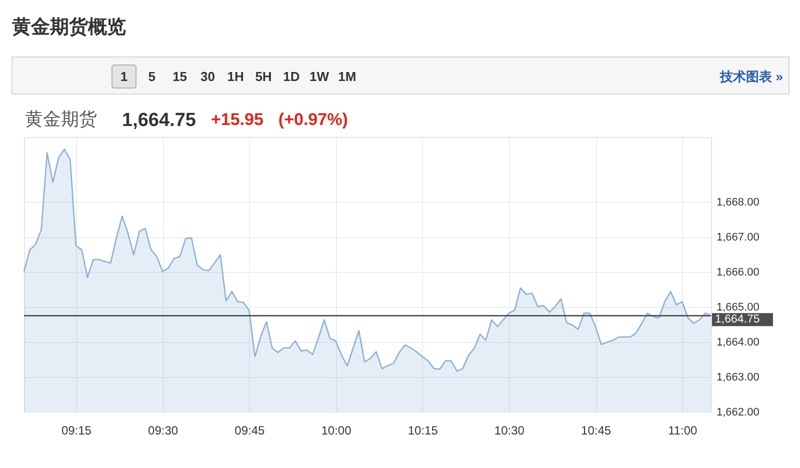  I want to click on x-tick-label: 10:15, so click(423, 431).